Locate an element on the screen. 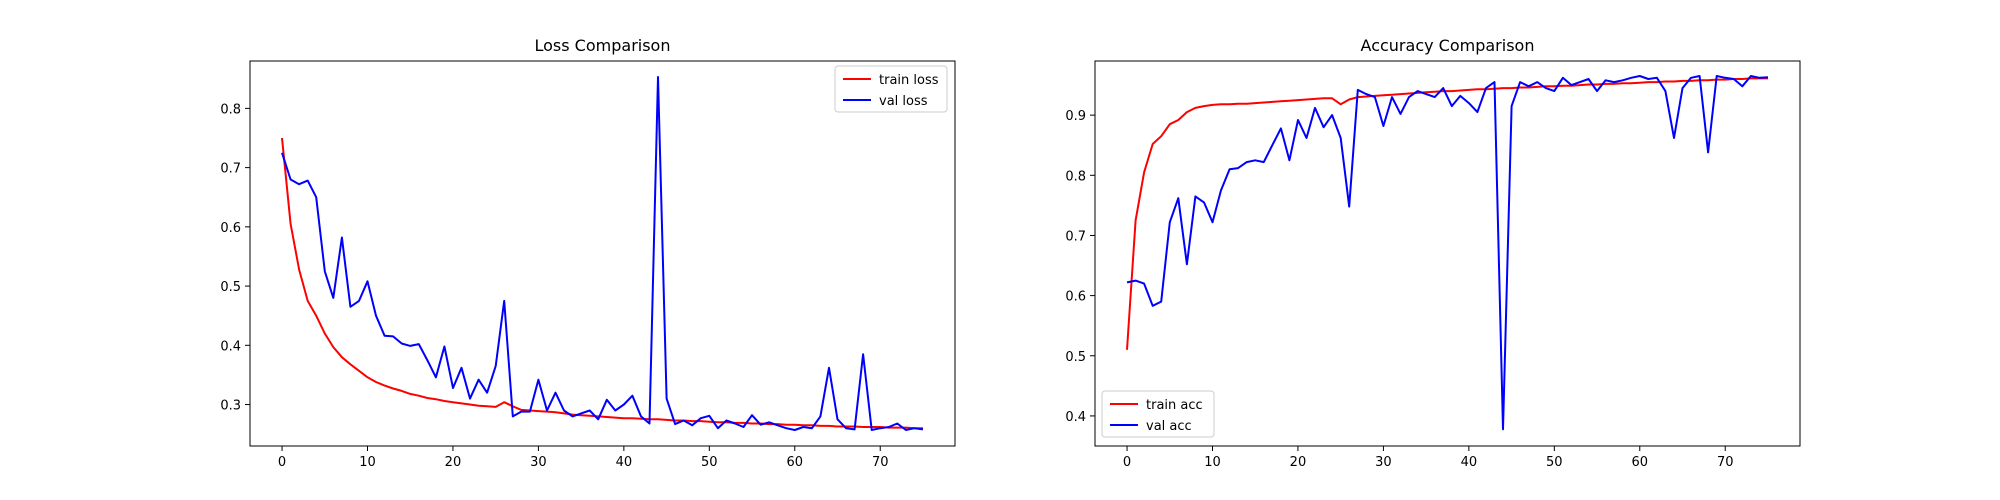 The height and width of the screenshot is (500, 2000). accuracy-y-tick-label: 0.7 is located at coordinates (1075, 236).